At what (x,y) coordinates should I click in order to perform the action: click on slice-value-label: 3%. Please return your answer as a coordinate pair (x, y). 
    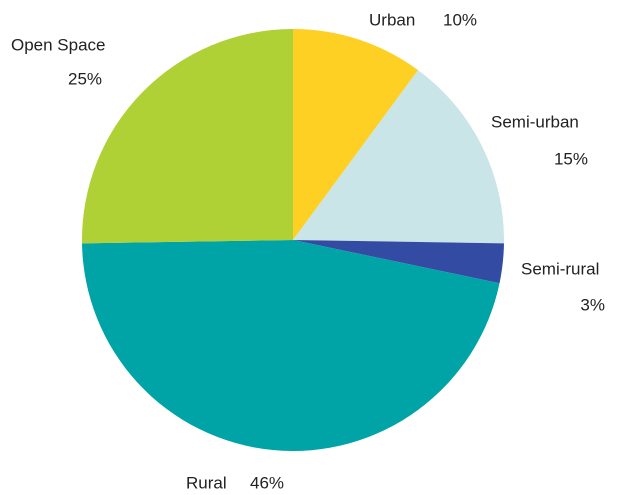
    Looking at the image, I should click on (592, 304).